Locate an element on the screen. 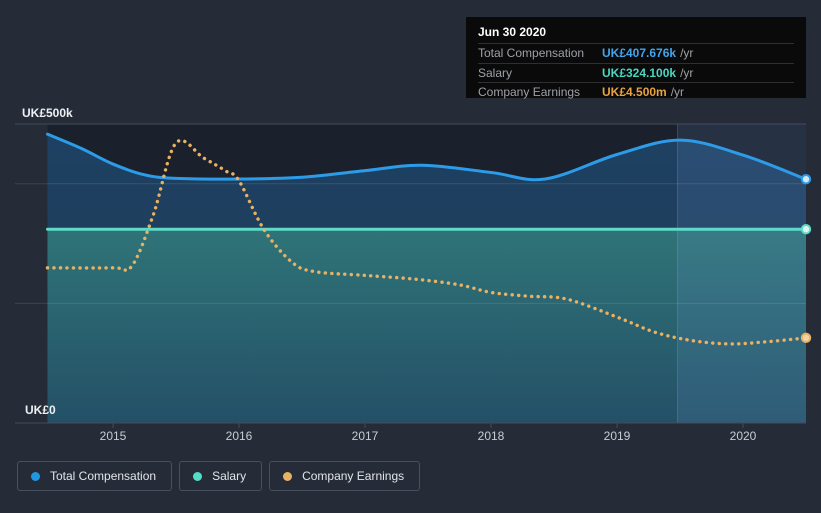 The image size is (821, 513). tooltip-row-label: Total Compensation is located at coordinates (531, 53).